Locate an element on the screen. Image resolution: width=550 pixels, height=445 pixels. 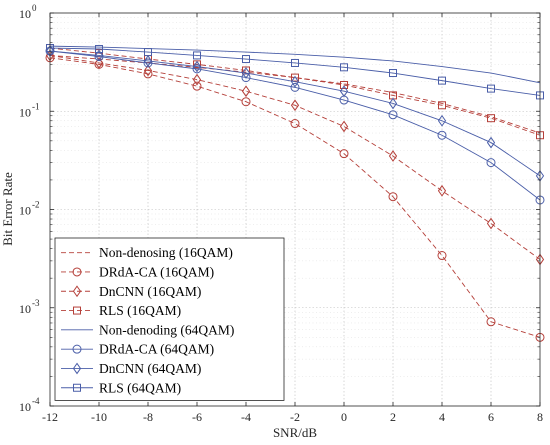
legend-item: Non-denosing (16QAM) is located at coordinates (147, 252).